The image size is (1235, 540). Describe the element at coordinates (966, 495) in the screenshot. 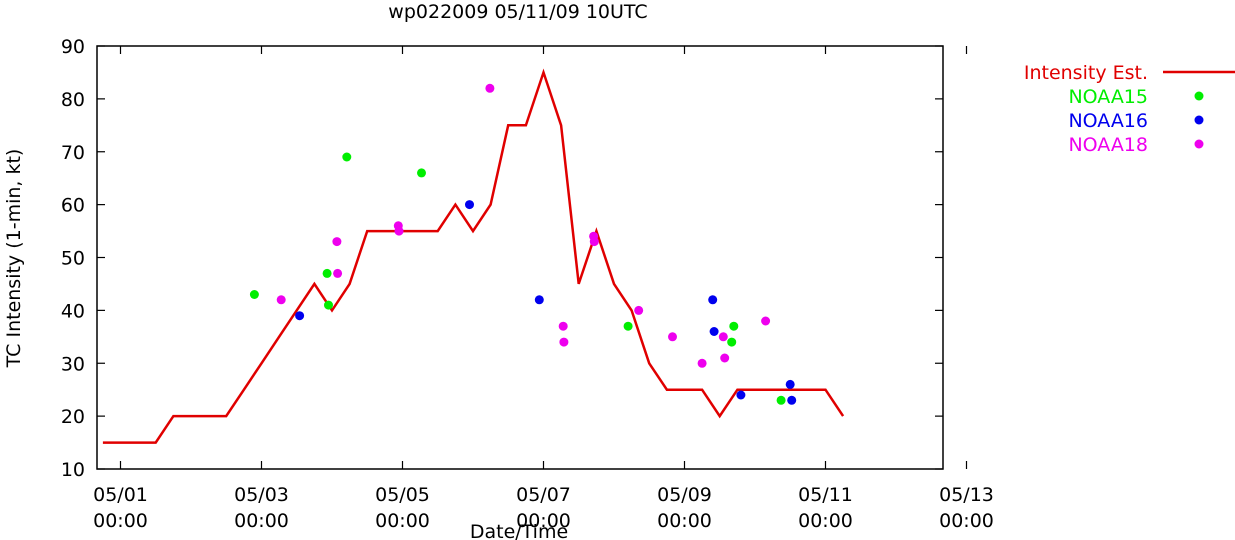

I see `x-tick-label-date: 05/13` at that location.